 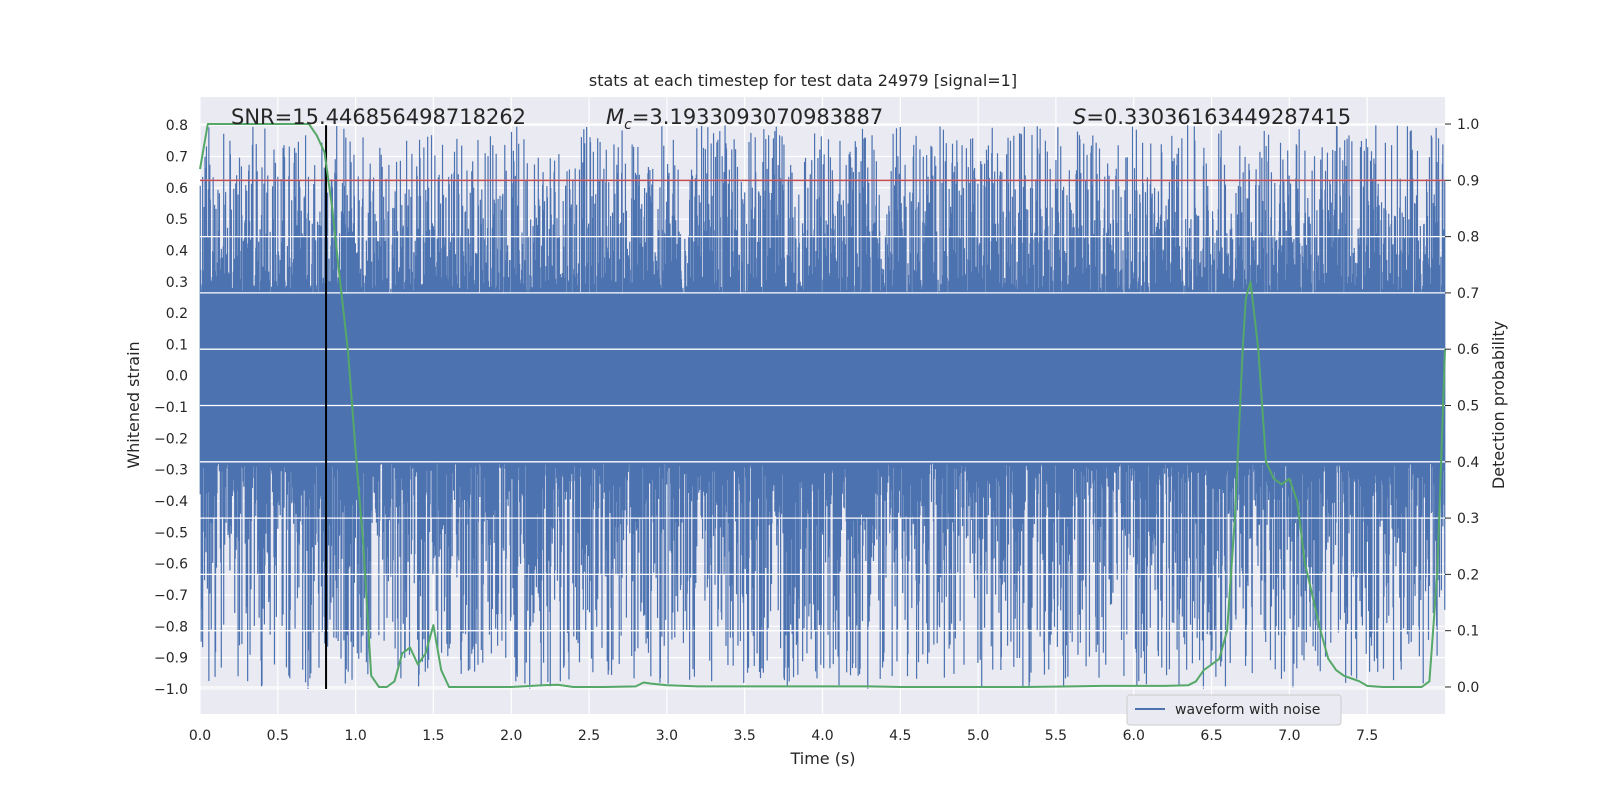 I want to click on right-y-tick-label: 0.7, so click(x=1468, y=294).